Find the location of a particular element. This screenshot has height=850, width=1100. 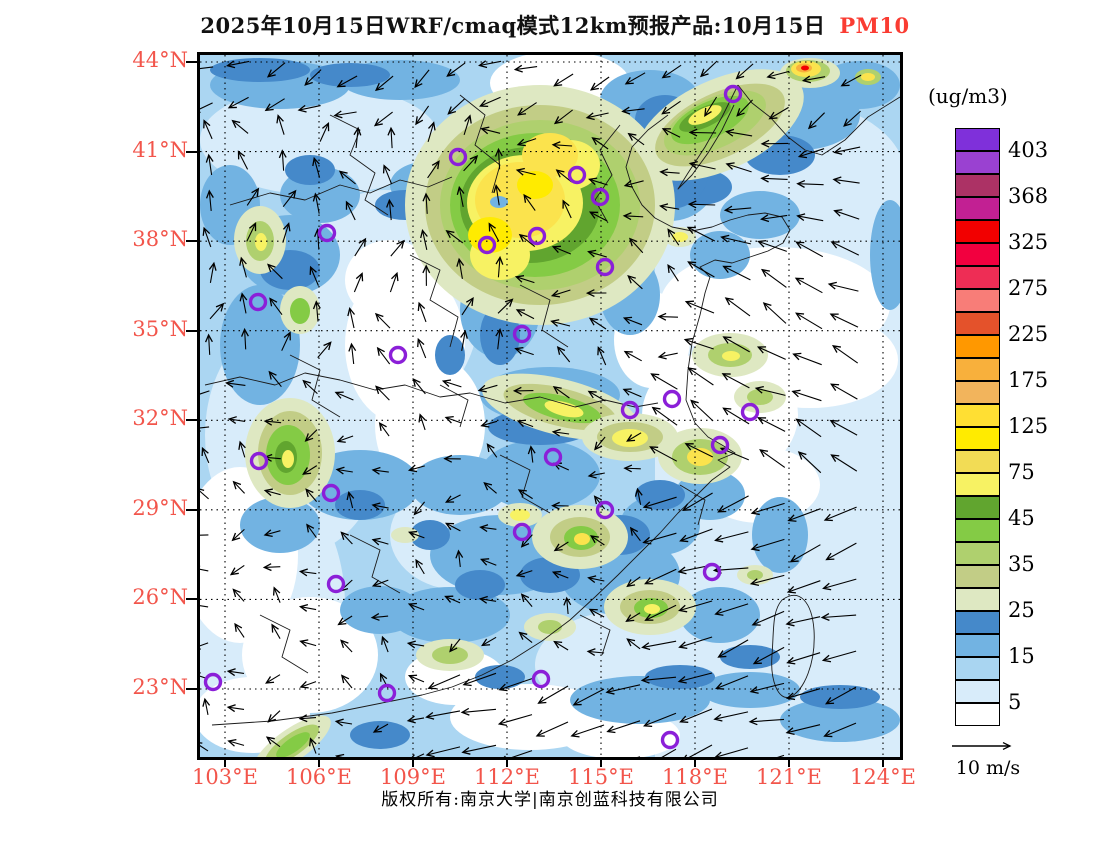

chart-title: 2025年10月15日WRF/cmaq模式12km预报产品:10月15日 PM10 is located at coordinates (555, 25).